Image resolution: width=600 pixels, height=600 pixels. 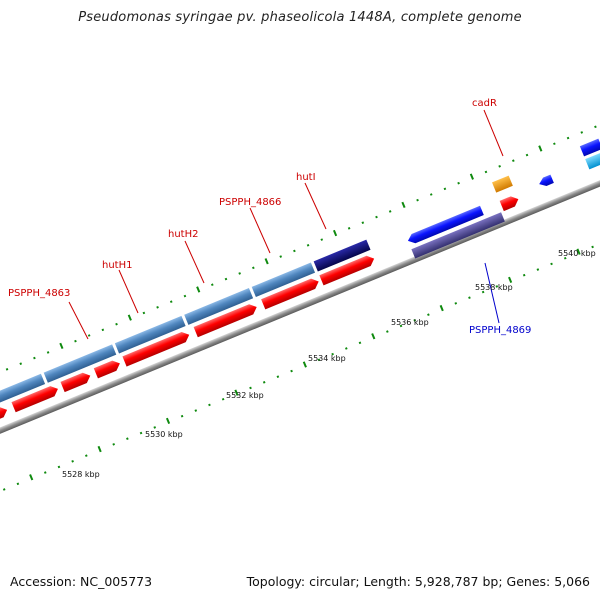 I want to click on tick-label: 5532 kbp, so click(x=245, y=395).